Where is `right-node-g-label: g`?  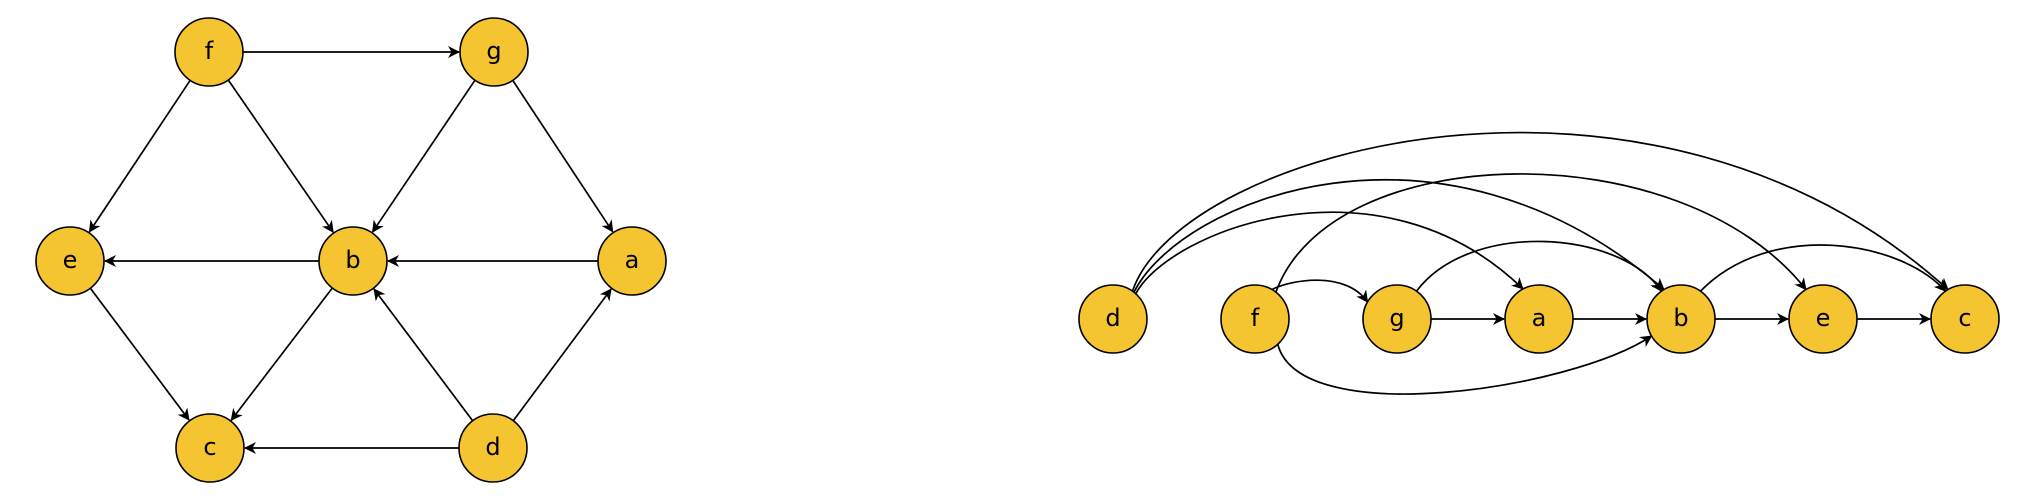 right-node-g-label: g is located at coordinates (1396, 318).